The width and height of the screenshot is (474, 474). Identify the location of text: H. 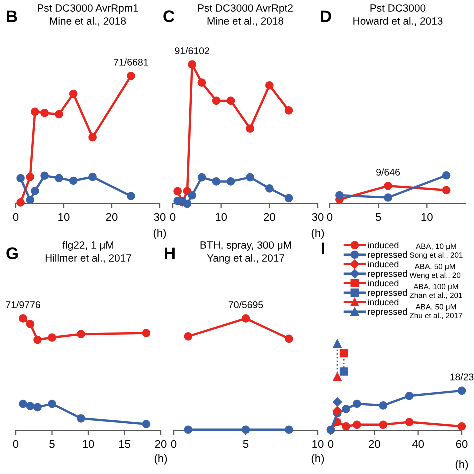
(170, 254).